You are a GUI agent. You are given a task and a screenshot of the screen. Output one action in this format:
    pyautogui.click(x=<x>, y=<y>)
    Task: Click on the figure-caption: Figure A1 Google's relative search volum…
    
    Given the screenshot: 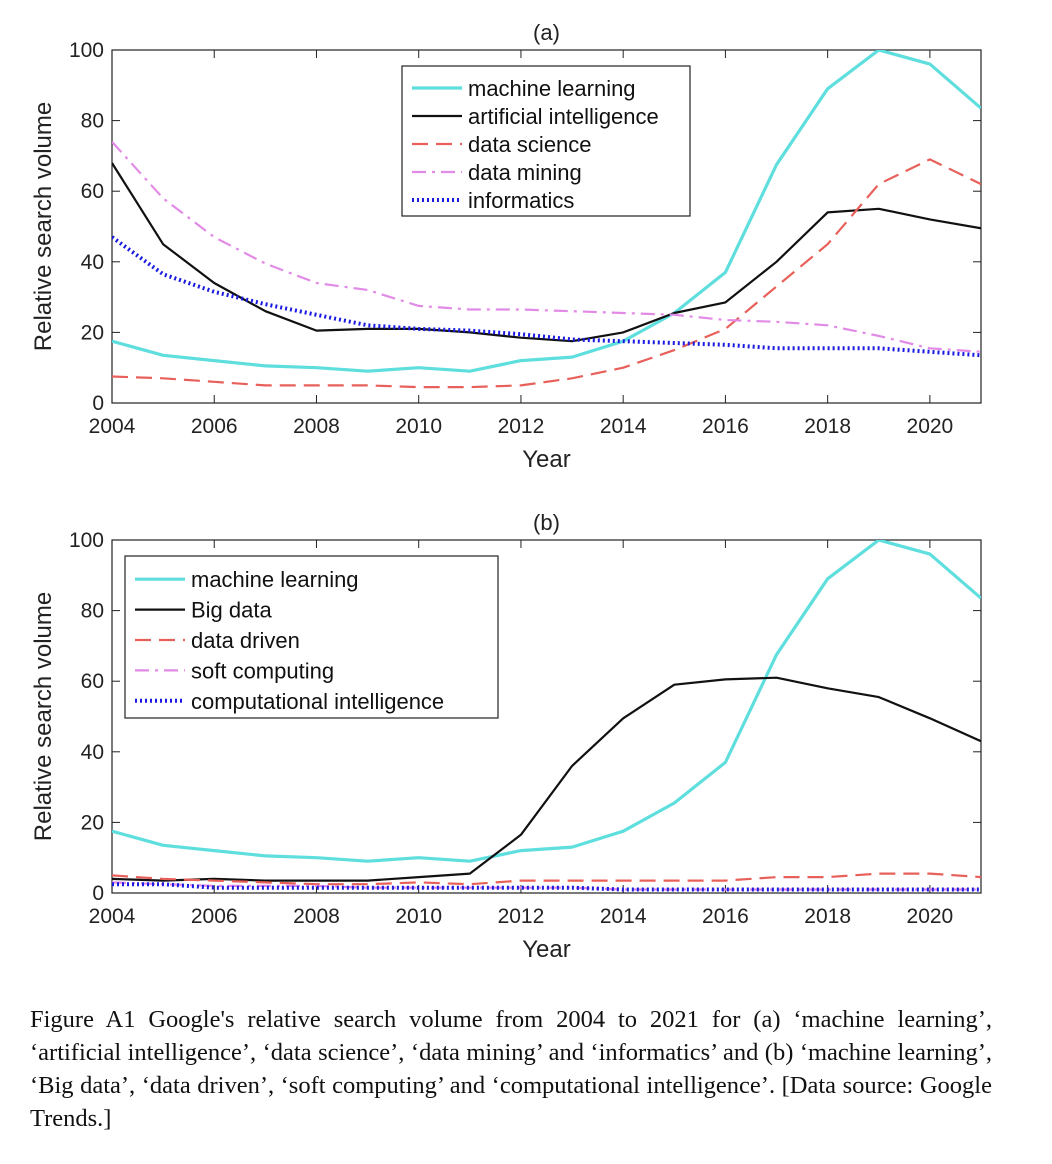 What is the action you would take?
    pyautogui.click(x=511, y=1069)
    